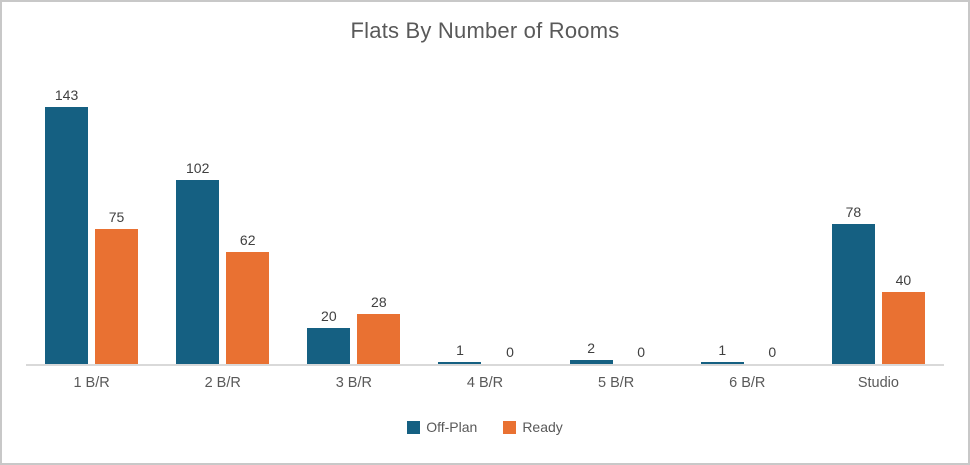 The width and height of the screenshot is (970, 465). Describe the element at coordinates (379, 329) in the screenshot. I see `bar-ready-3-b-r: 28` at that location.